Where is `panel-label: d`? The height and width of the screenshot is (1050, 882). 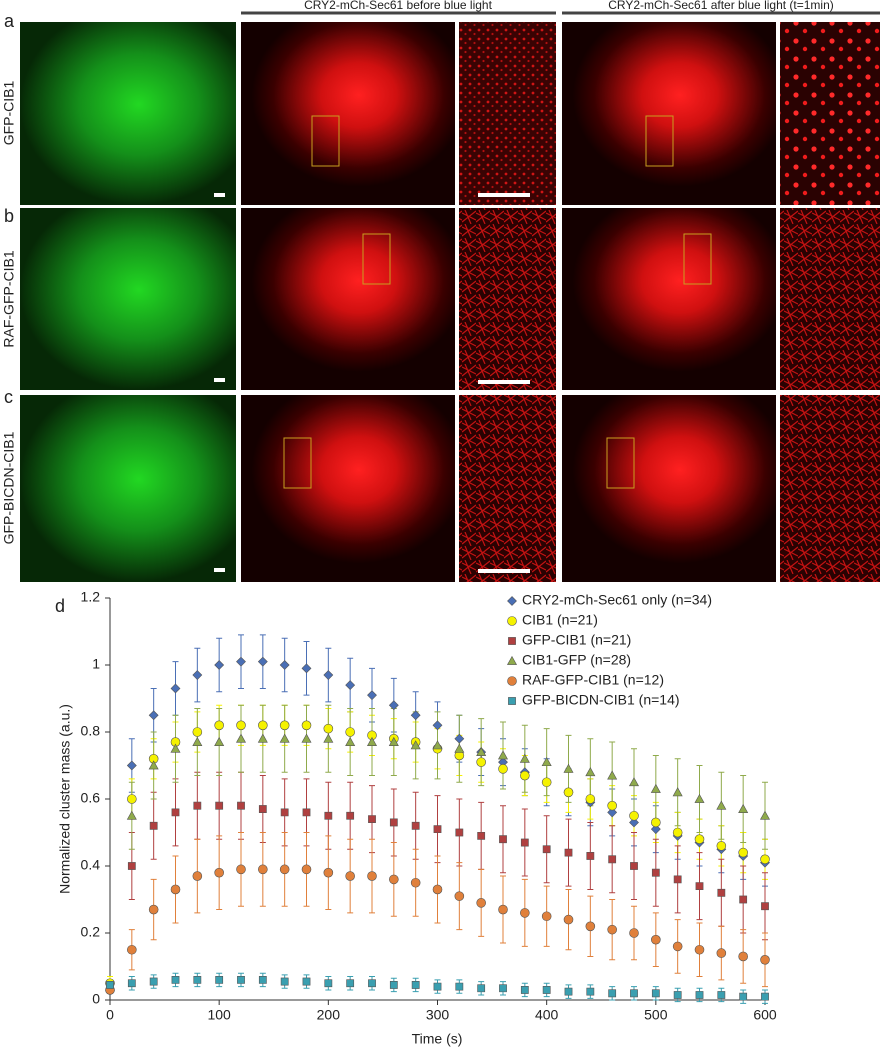
panel-label: d is located at coordinates (60, 606).